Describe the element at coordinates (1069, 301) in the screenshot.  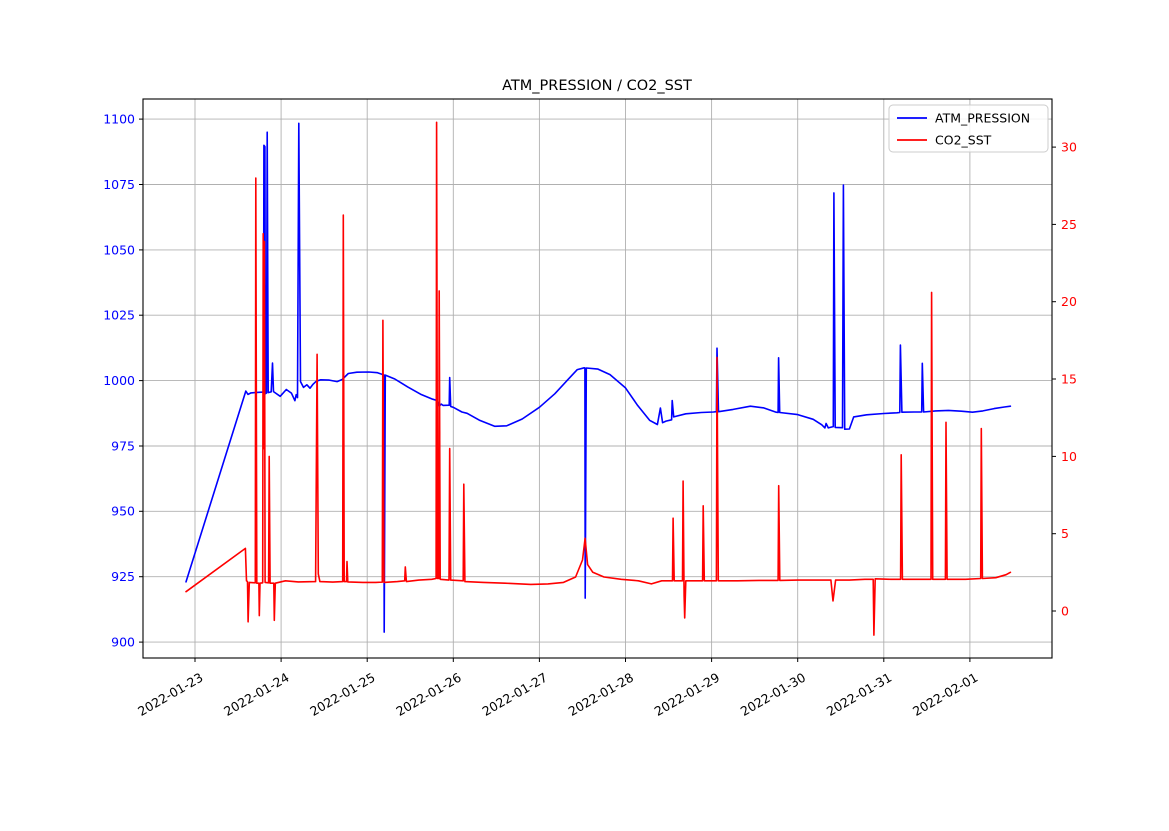
I see `y-axis-right-tick-label: 20` at that location.